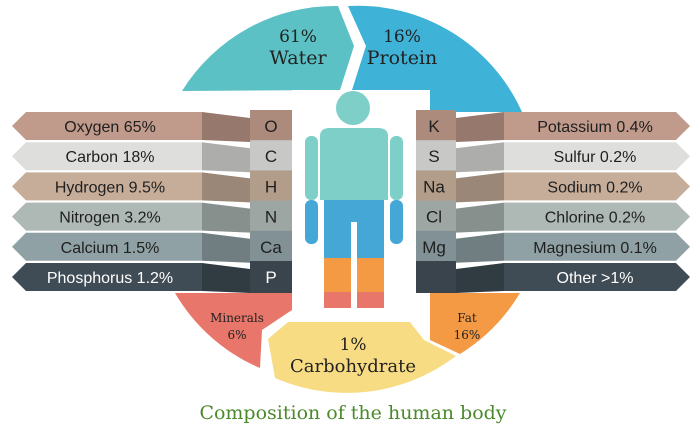 This screenshot has height=432, width=700. I want to click on fat-percent: 16%, so click(467, 335).